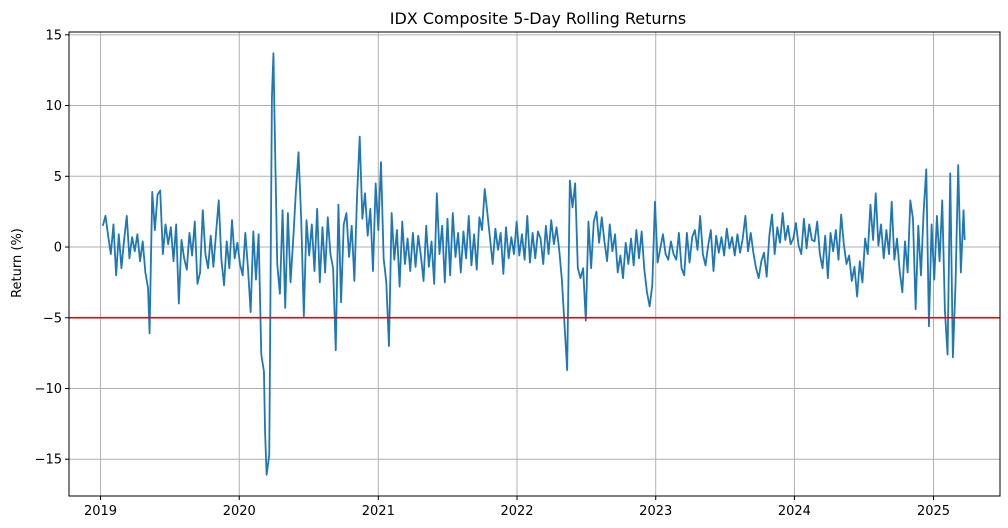 This screenshot has width=1008, height=528. Describe the element at coordinates (48, 389) in the screenshot. I see `y-tick-label: −10` at that location.